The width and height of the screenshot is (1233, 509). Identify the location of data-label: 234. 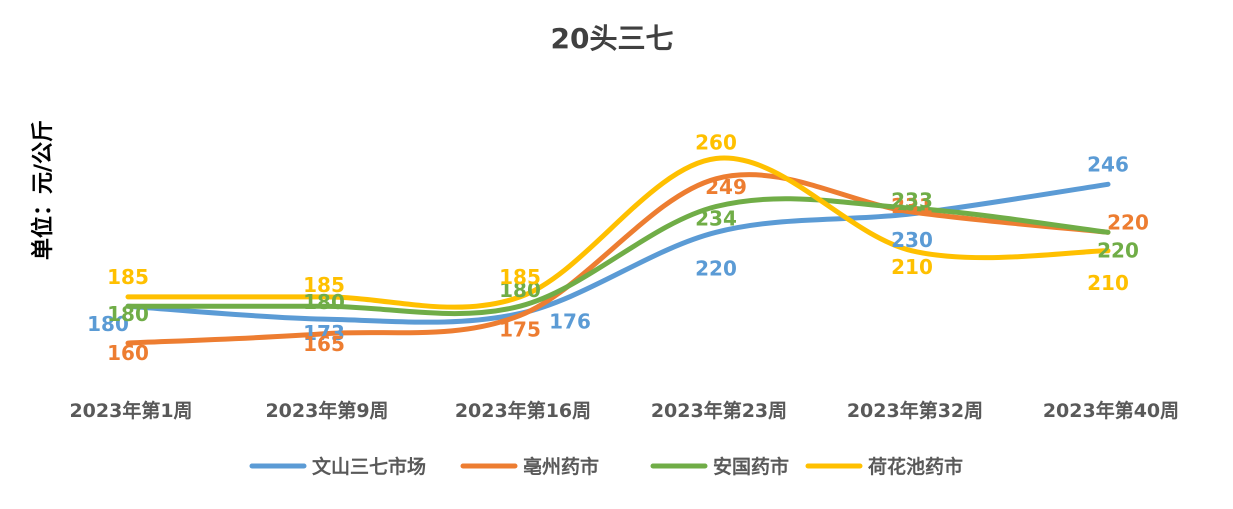
(716, 218).